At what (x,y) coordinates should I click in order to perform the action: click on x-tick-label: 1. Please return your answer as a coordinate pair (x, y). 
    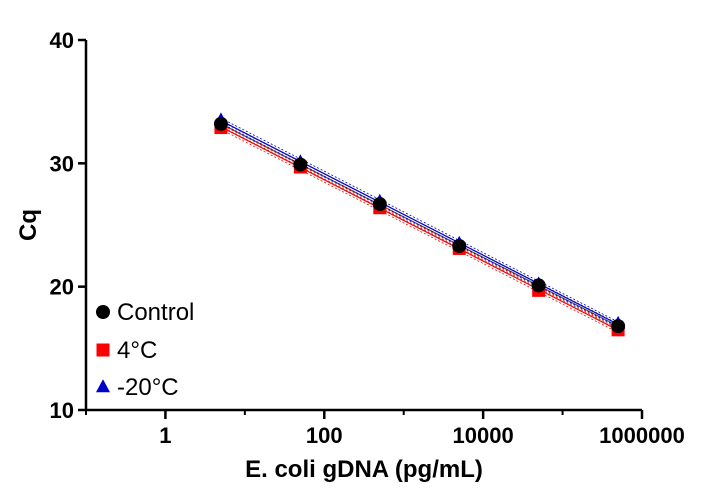
    Looking at the image, I should click on (165, 435).